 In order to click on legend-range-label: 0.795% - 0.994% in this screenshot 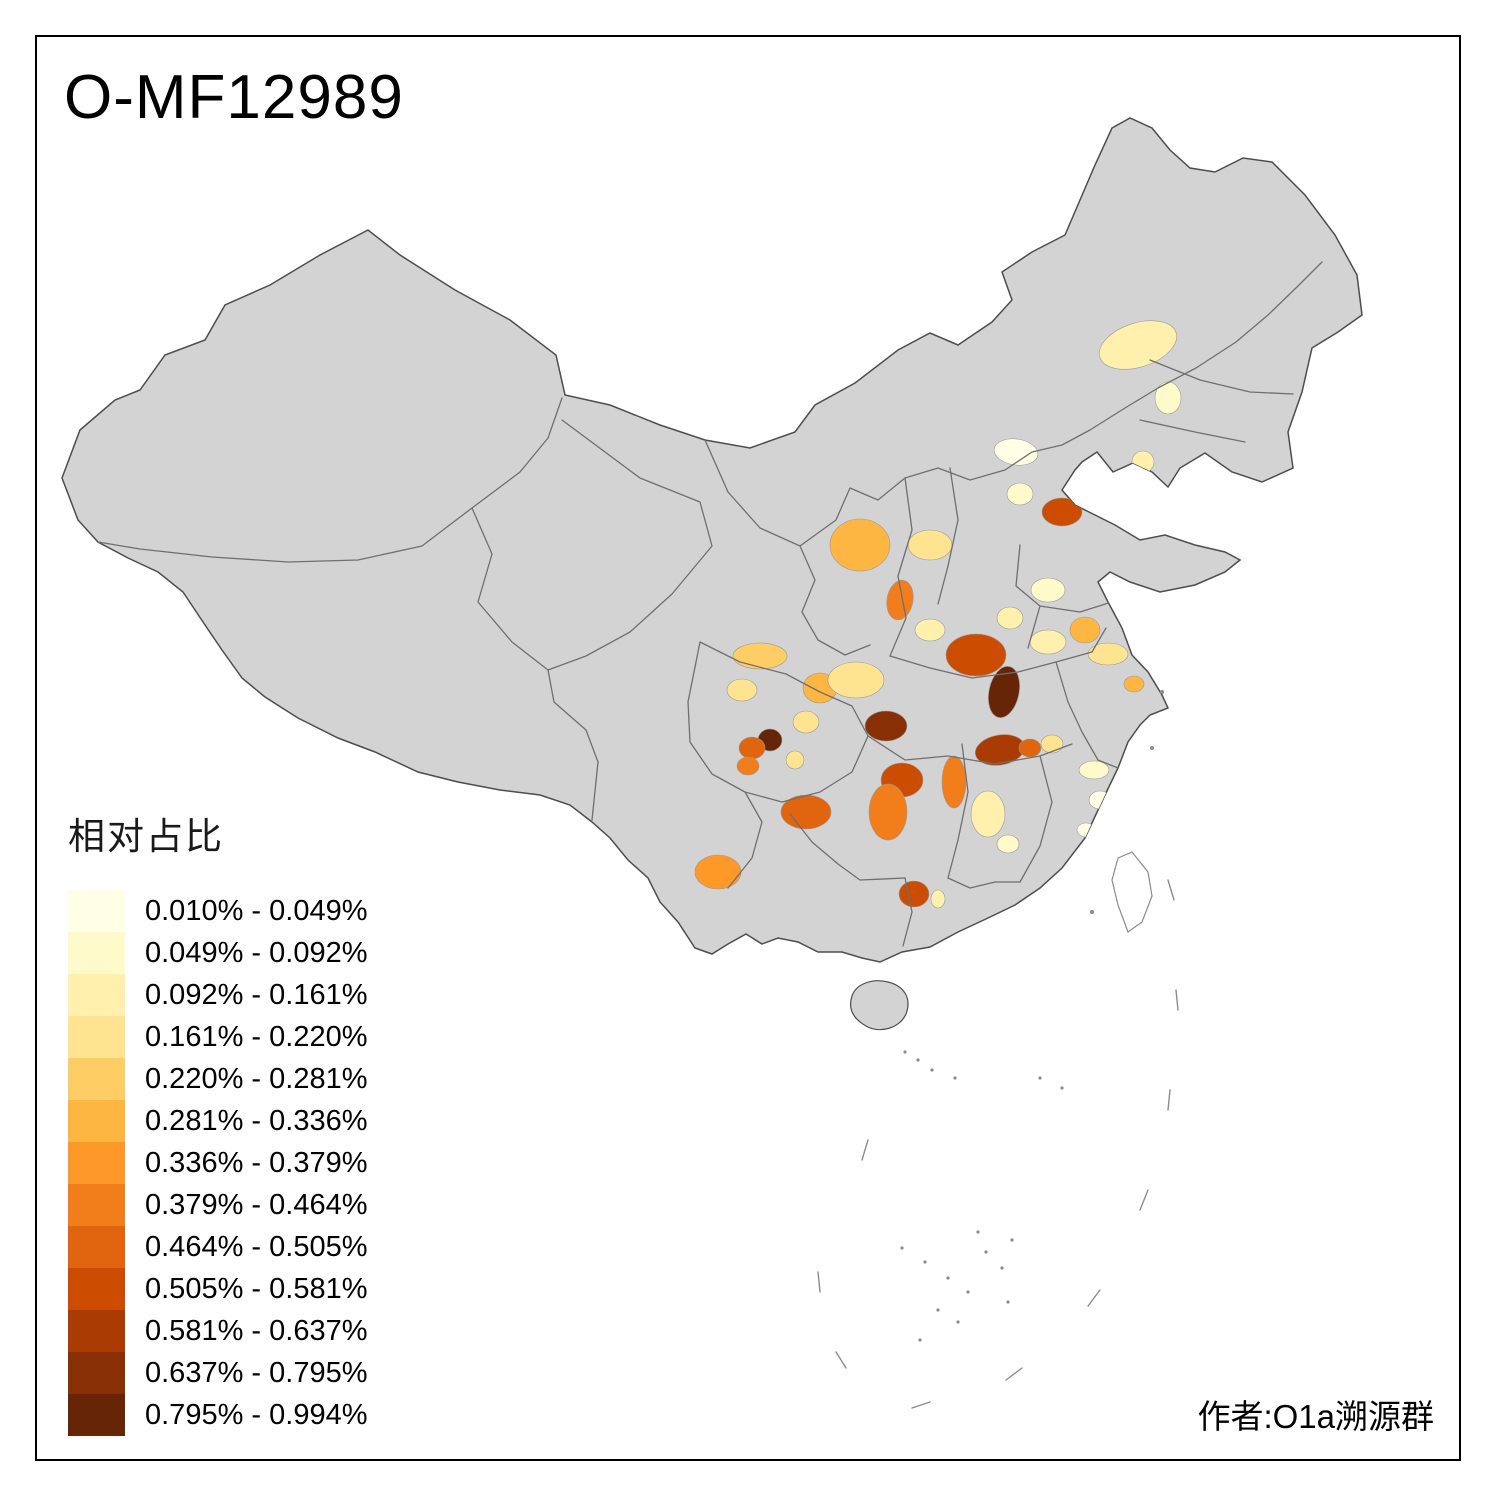, I will do `click(256, 1414)`.